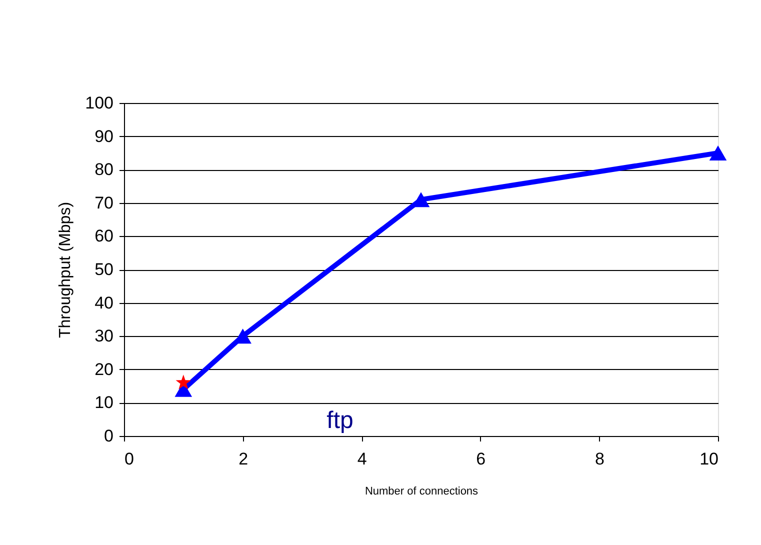 The image size is (761, 545). I want to click on x-tick-label: 2, so click(243, 459).